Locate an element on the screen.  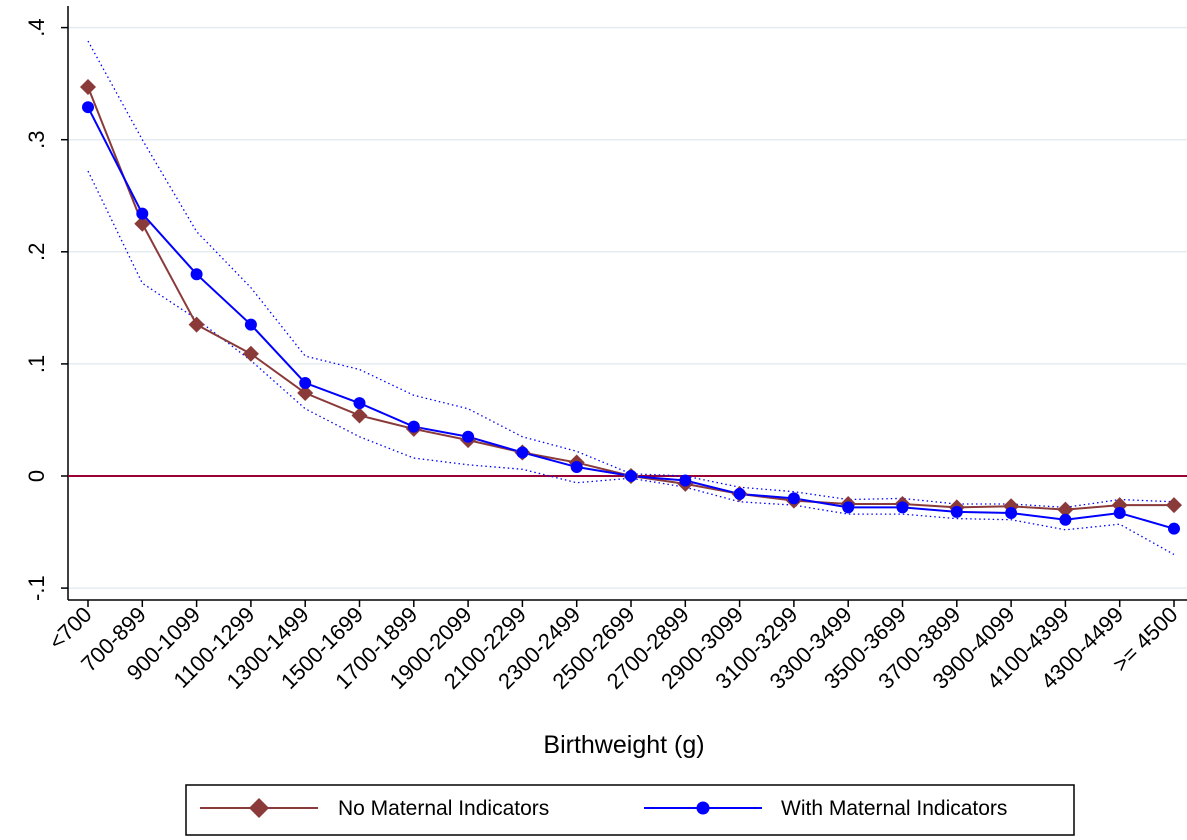
y-tick-label: 0 is located at coordinates (36, 476).